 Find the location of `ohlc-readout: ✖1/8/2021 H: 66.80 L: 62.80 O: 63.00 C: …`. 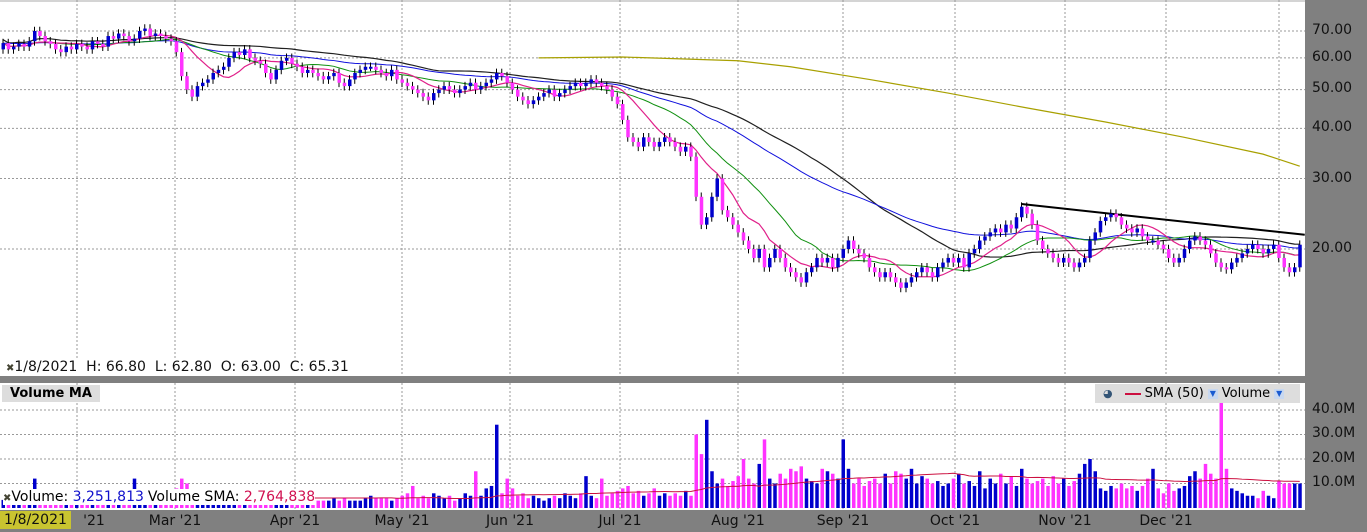

ohlc-readout: ✖1/8/2021 H: 66.80 L: 62.80 O: 63.00 C: … is located at coordinates (177, 367).